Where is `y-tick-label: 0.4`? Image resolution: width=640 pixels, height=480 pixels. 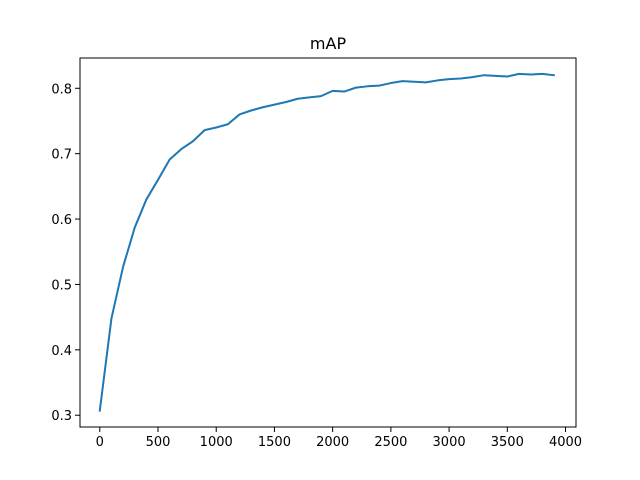 y-tick-label: 0.4 is located at coordinates (61, 351).